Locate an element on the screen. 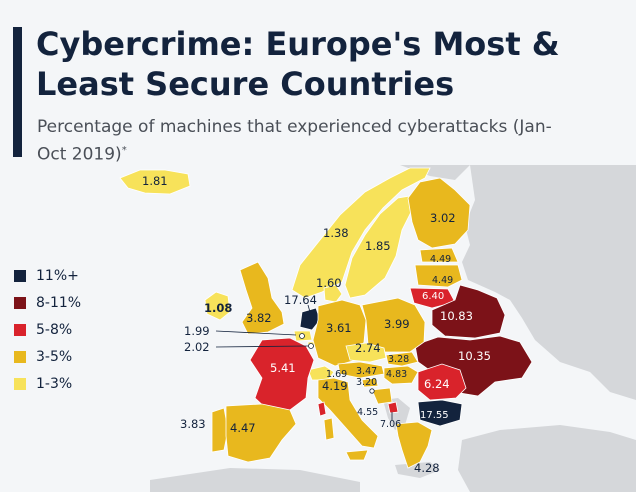 This screenshot has width=636, height=492. leader-line-luxembourg is located at coordinates (262, 346).